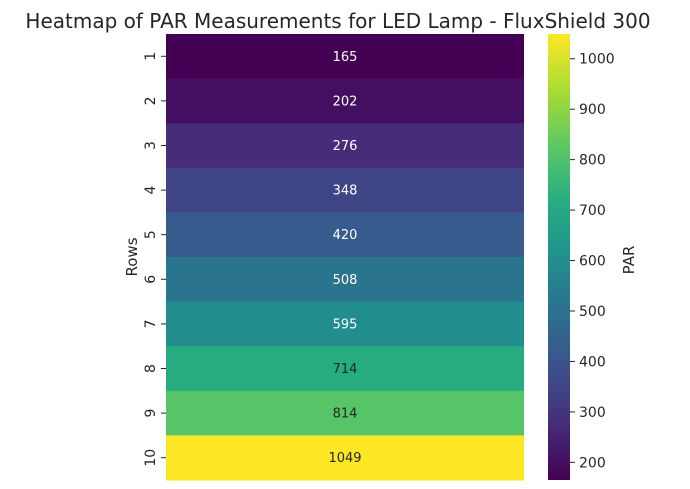  What do you see at coordinates (151, 234) in the screenshot?
I see `row-tick-label: 5` at bounding box center [151, 234].